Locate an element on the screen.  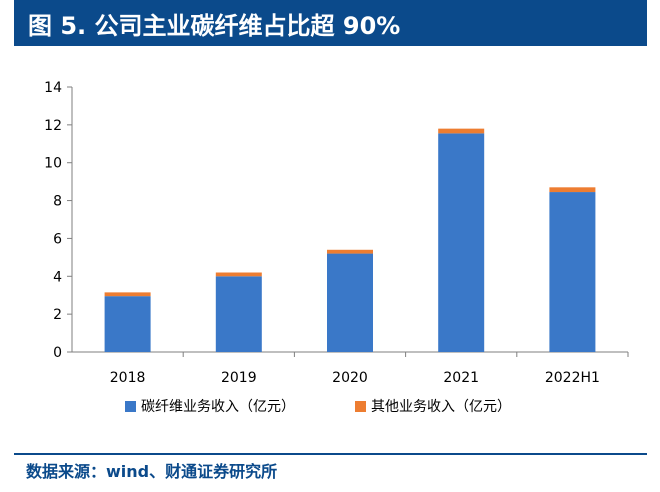
bar-other-2019 is located at coordinates (238, 274).